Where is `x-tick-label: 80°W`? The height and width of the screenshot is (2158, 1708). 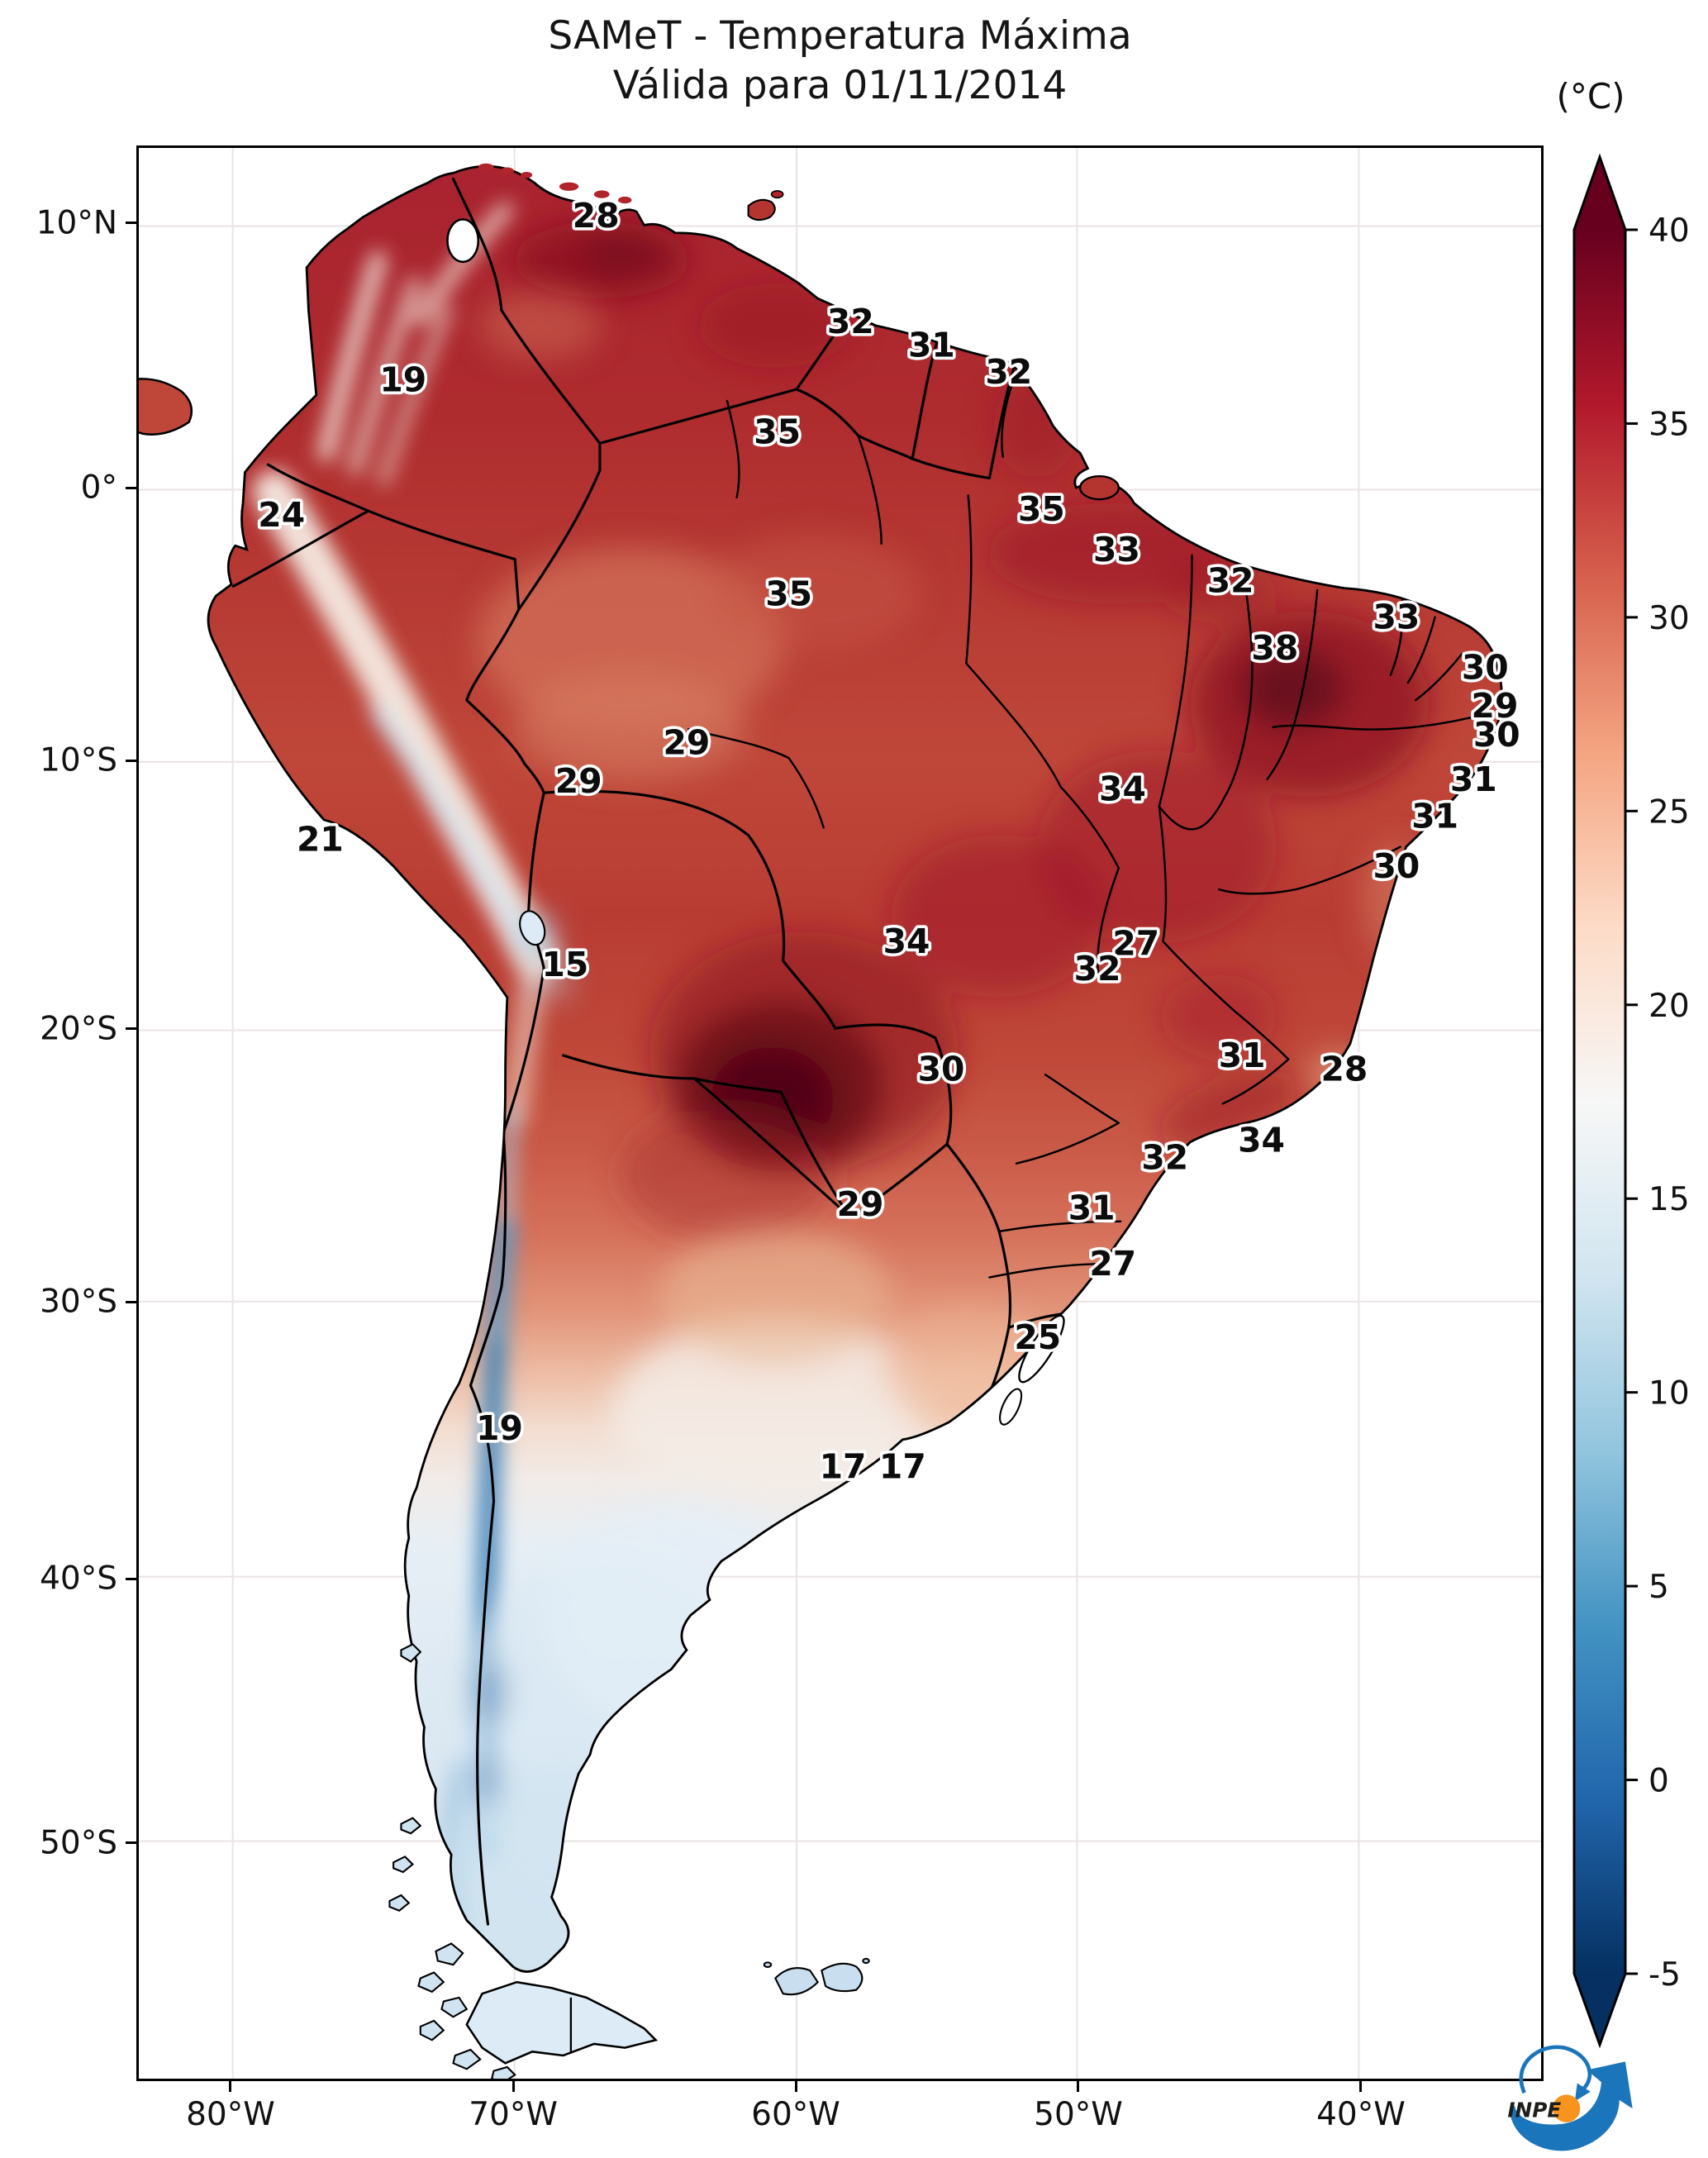
x-tick-label: 80°W is located at coordinates (230, 2114).